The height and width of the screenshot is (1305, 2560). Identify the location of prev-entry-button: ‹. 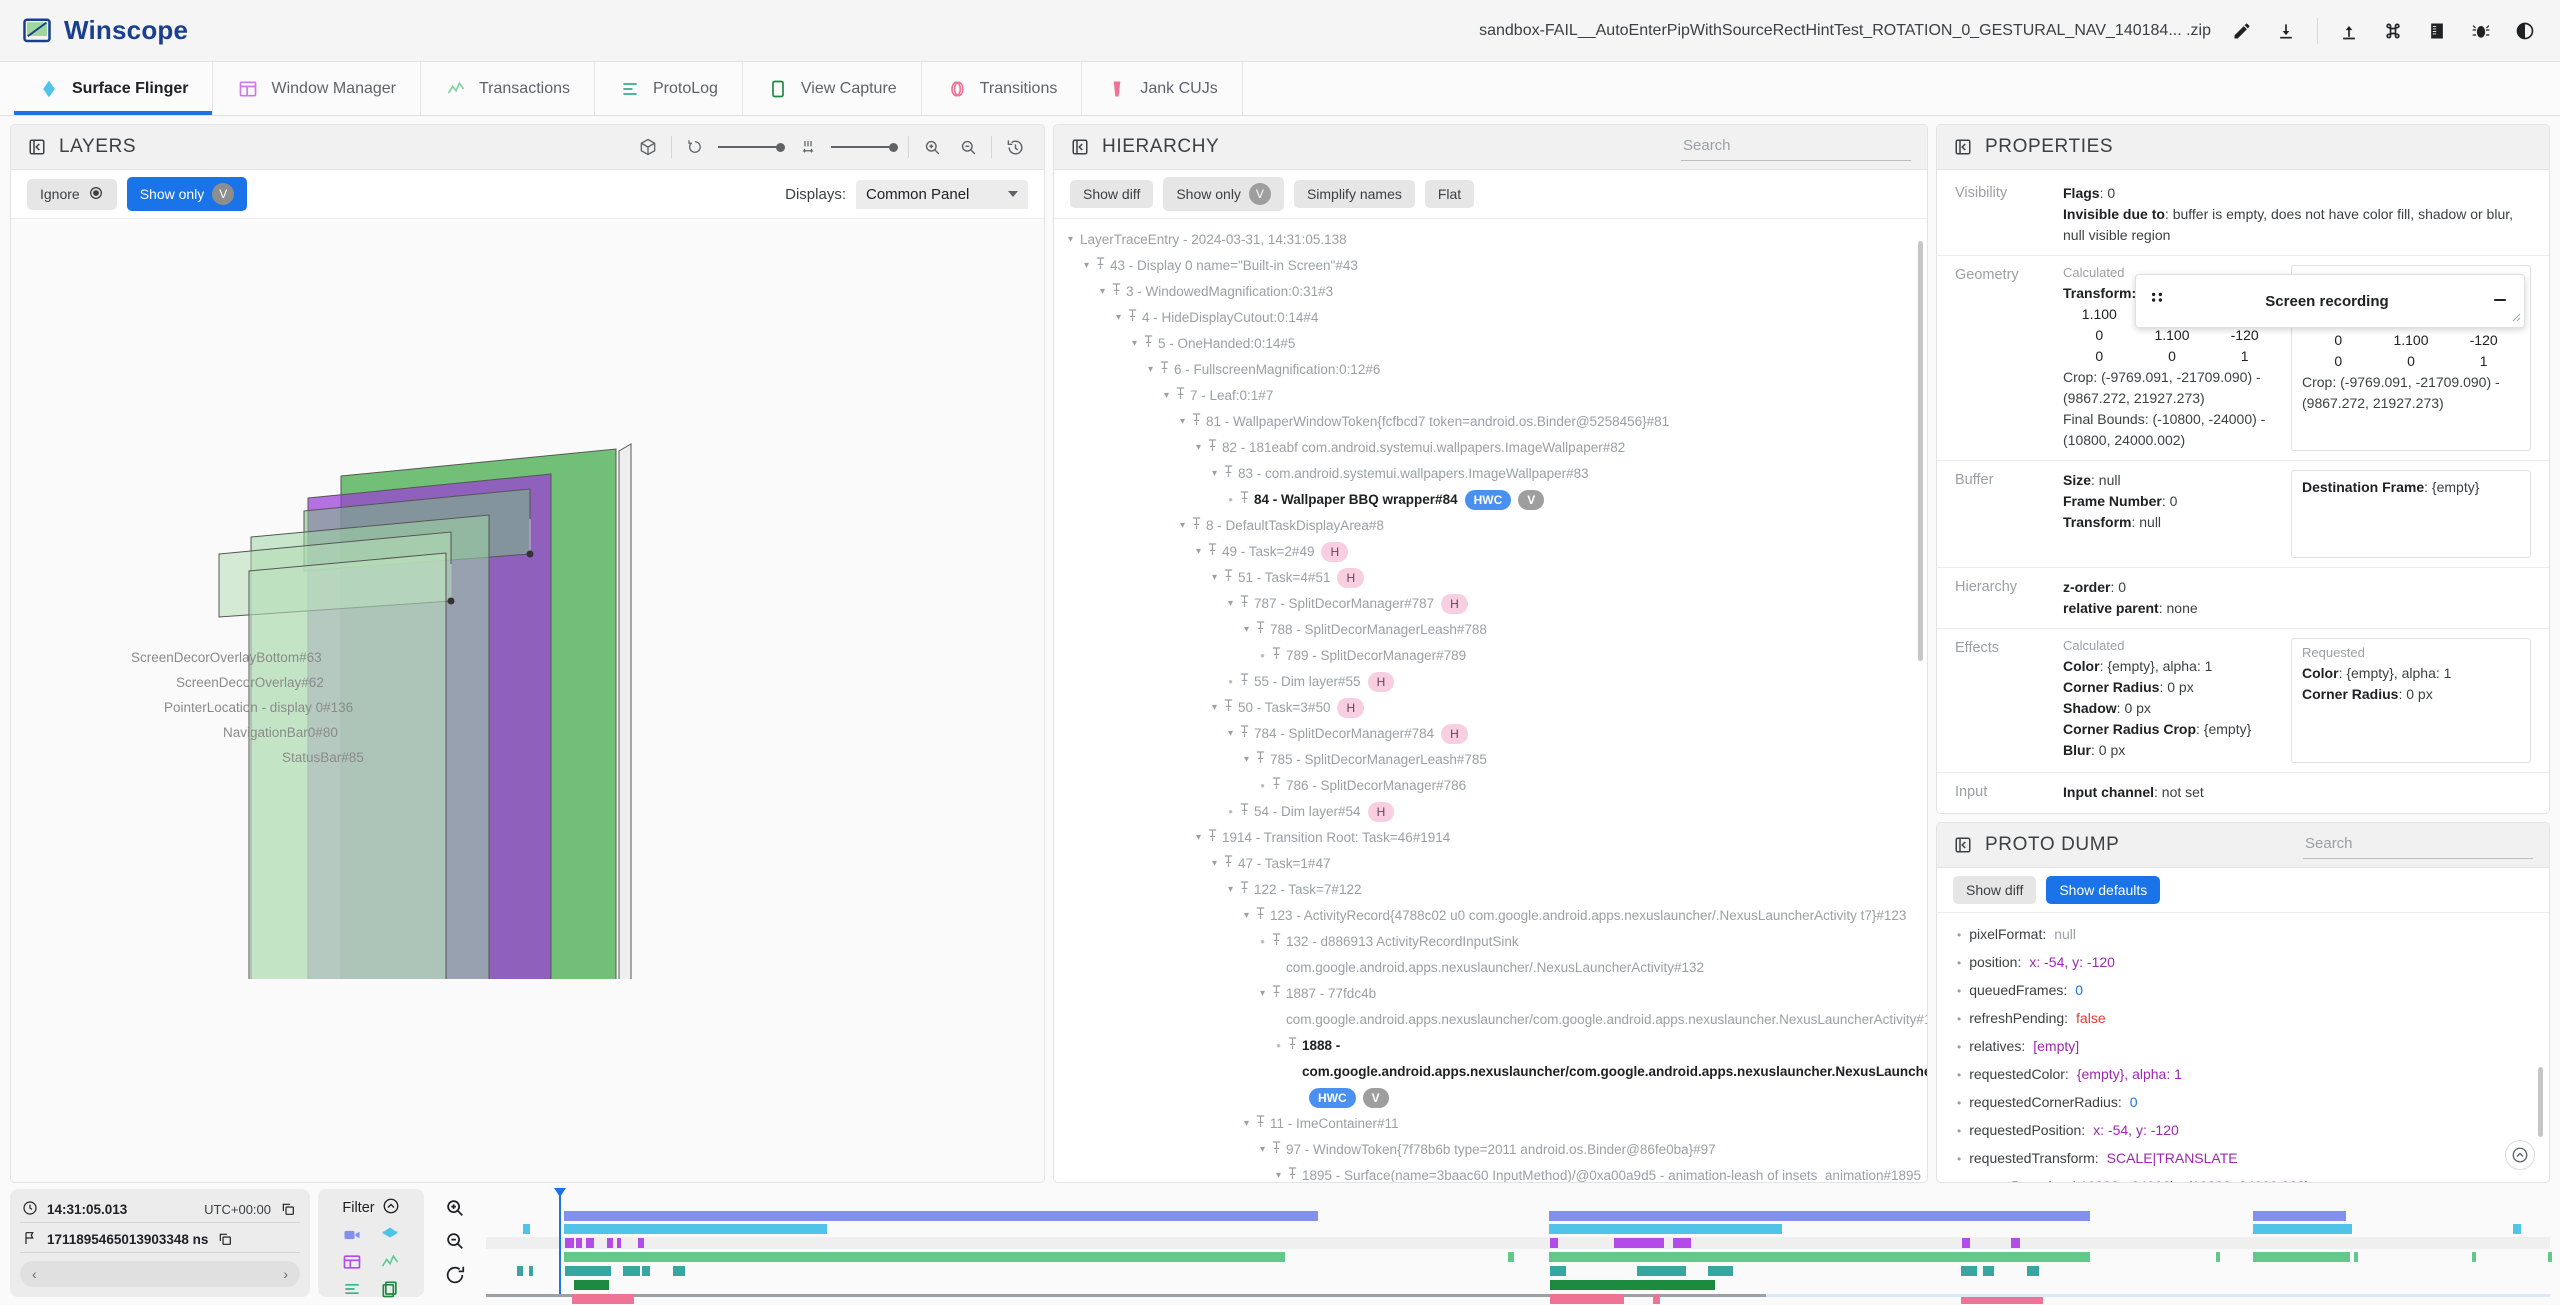
(34, 1274).